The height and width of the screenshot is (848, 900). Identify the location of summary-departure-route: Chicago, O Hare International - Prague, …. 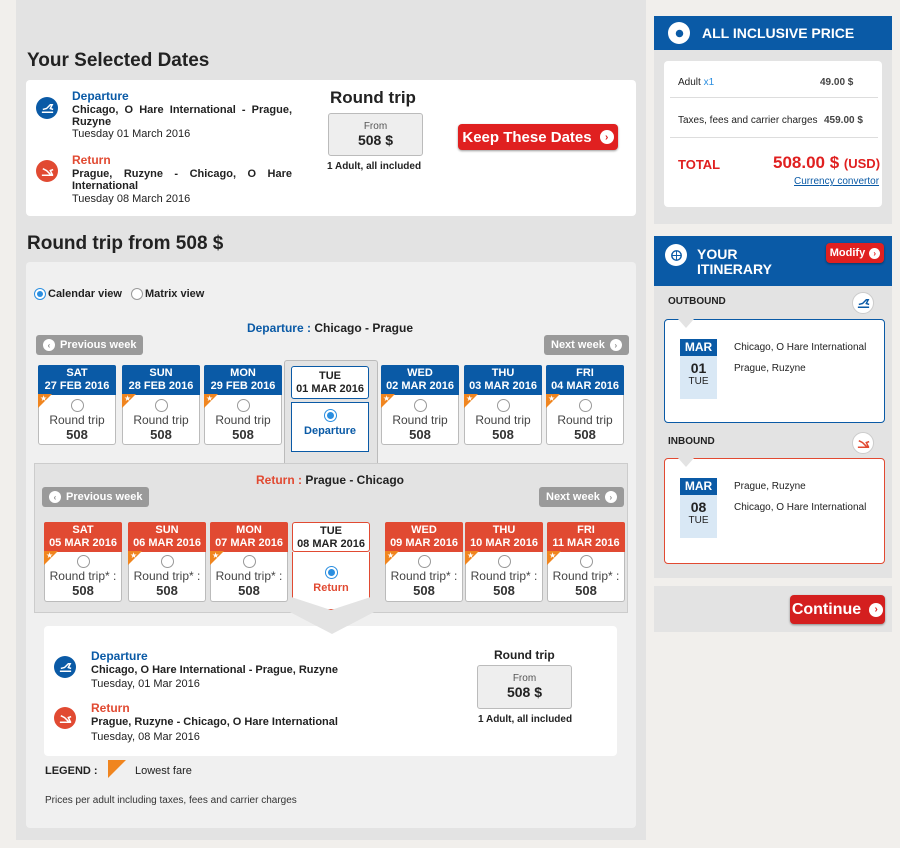
(214, 670).